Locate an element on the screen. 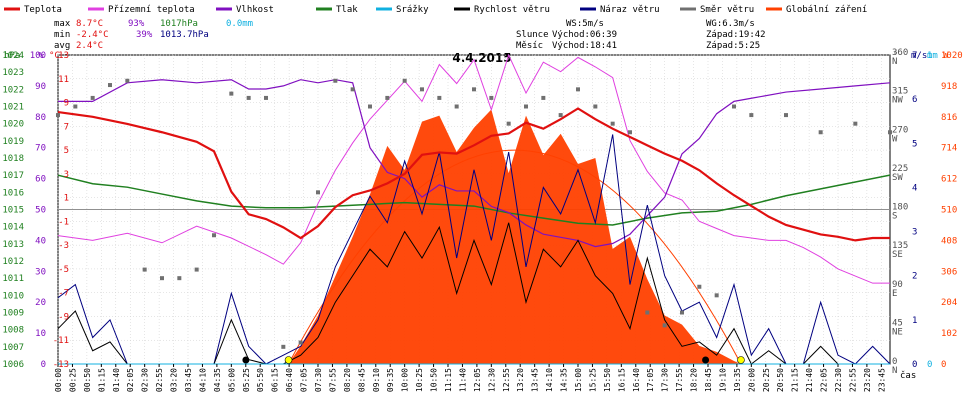 The height and width of the screenshot is (400, 966). wind-speed-tick: 3 is located at coordinates (914, 233).